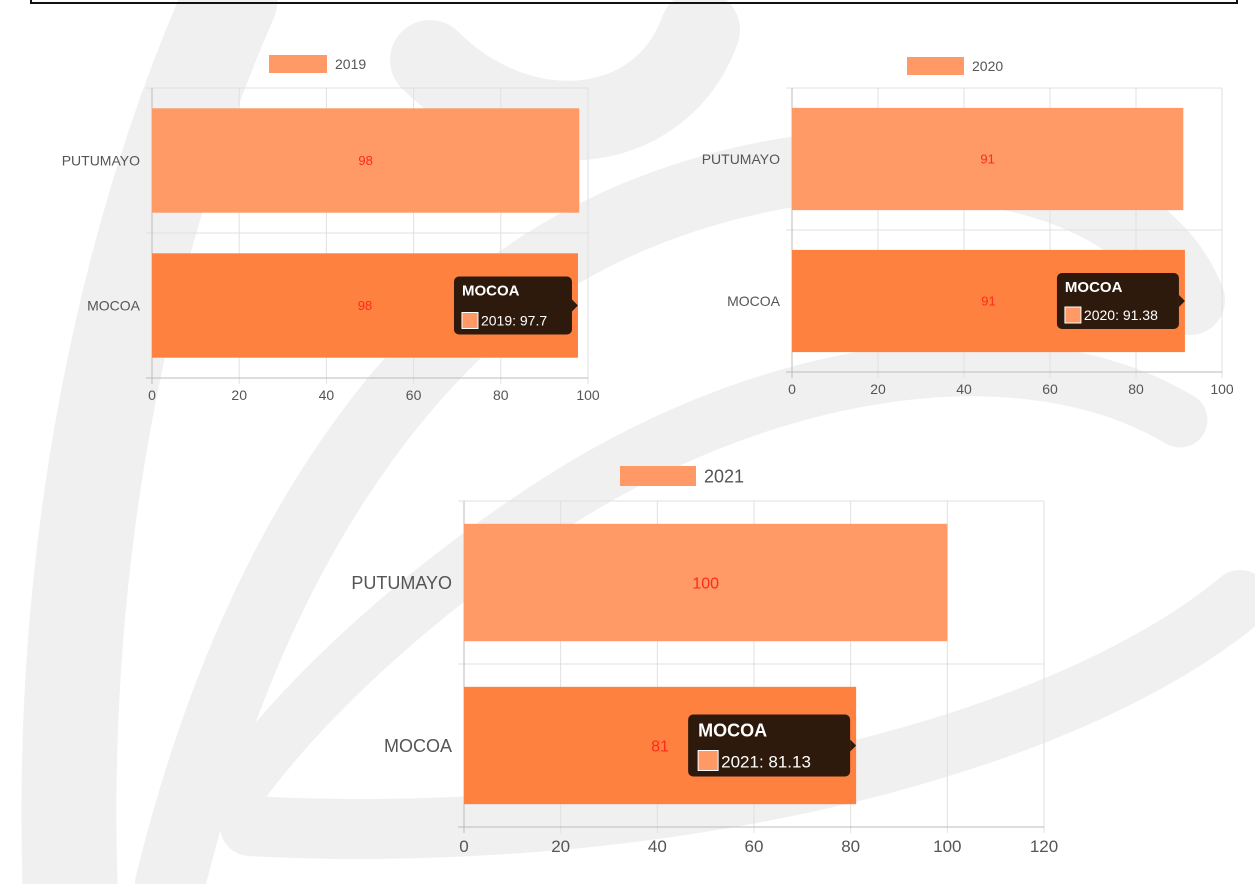 This screenshot has width=1255, height=884. What do you see at coordinates (988, 301) in the screenshot?
I see `data-label-mocoa: 91` at bounding box center [988, 301].